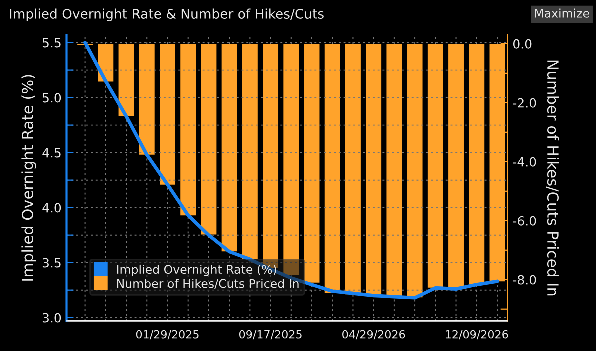  Describe the element at coordinates (167, 335) in the screenshot. I see `x-tick-label: 01/29/2025` at that location.